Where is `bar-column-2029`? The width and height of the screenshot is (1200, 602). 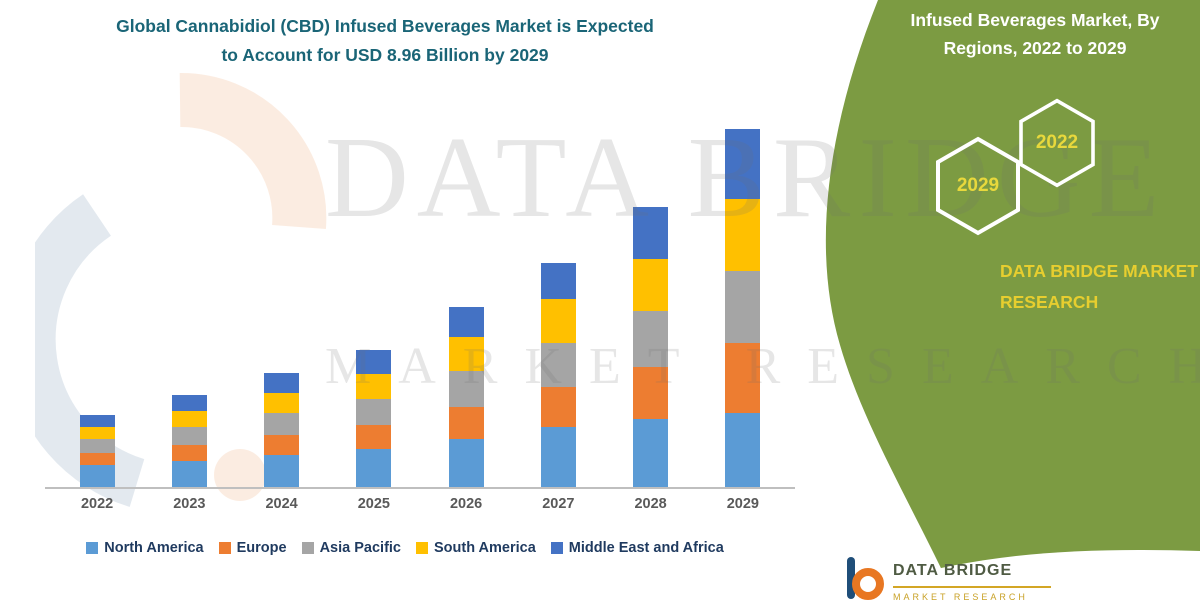 bar-column-2029 is located at coordinates (743, 308).